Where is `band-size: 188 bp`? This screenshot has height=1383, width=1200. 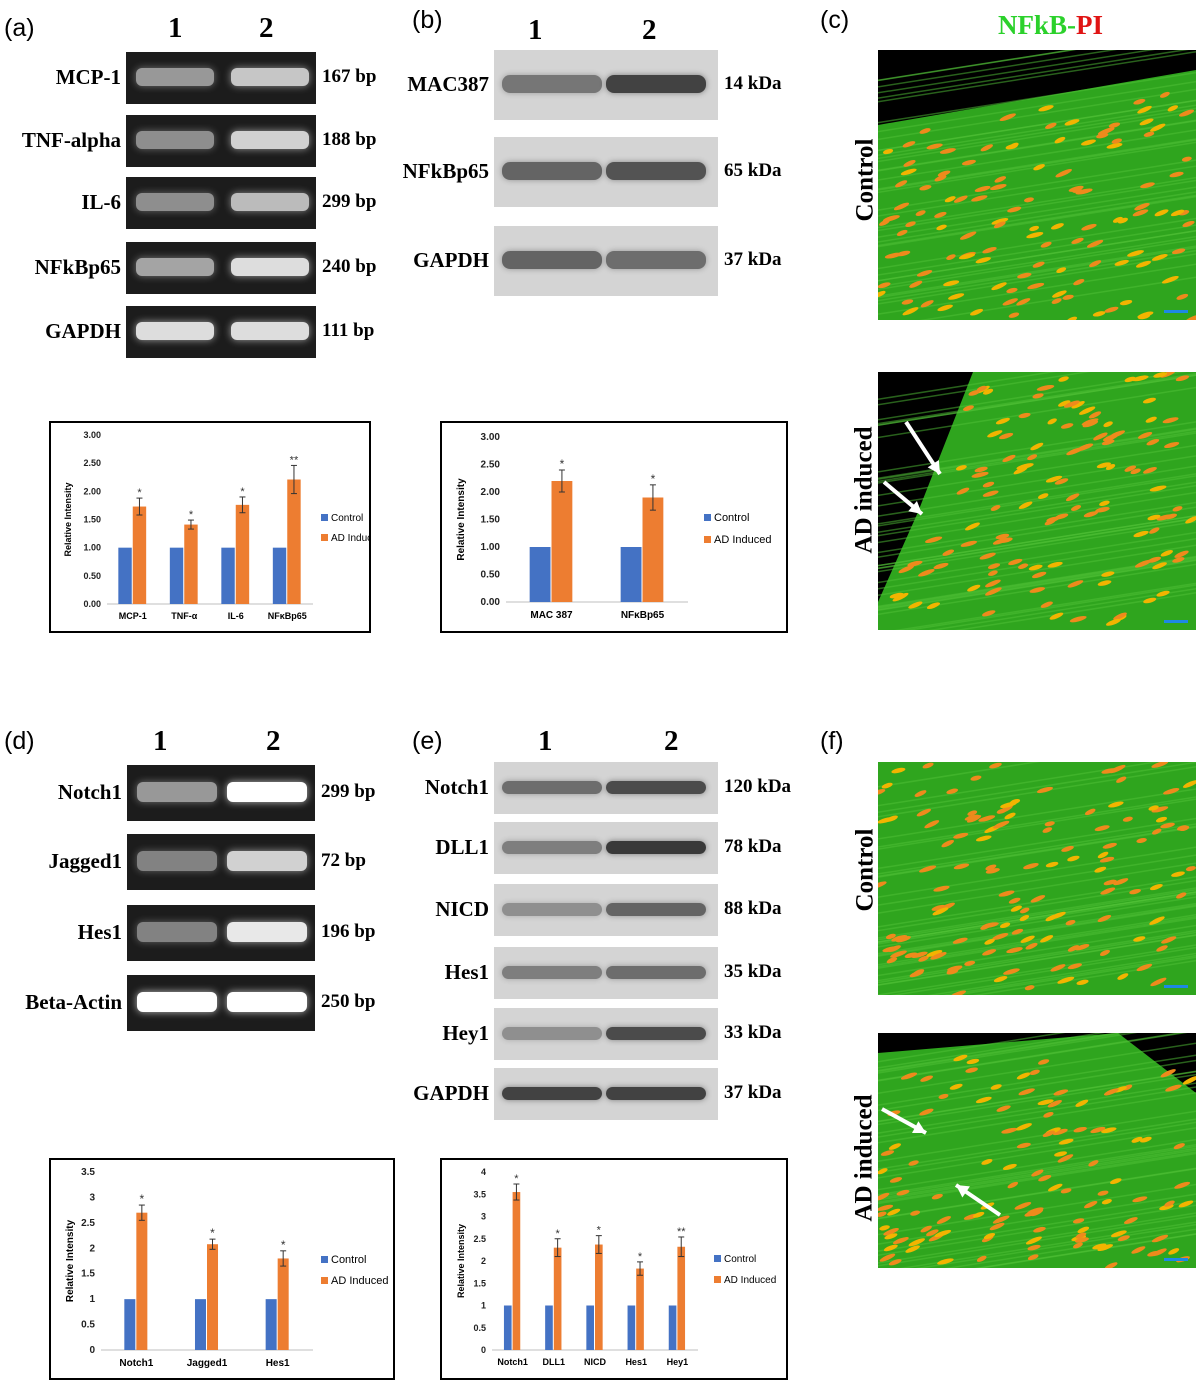
band-size: 188 bp is located at coordinates (349, 139).